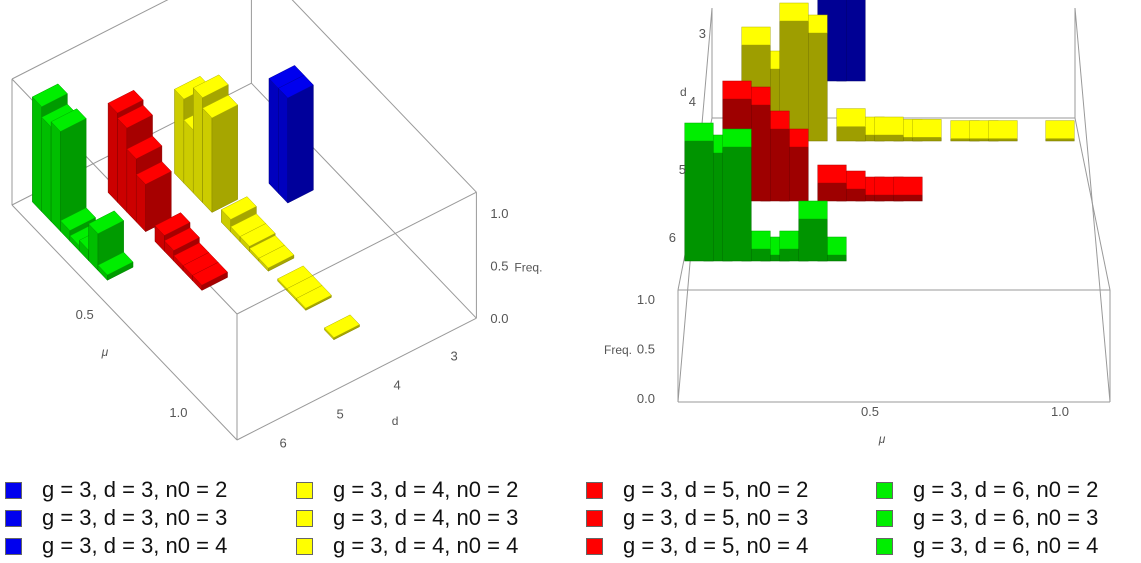 This screenshot has height=563, width=1141. Describe the element at coordinates (646, 349) in the screenshot. I see `z-tick-label: 0.5` at that location.